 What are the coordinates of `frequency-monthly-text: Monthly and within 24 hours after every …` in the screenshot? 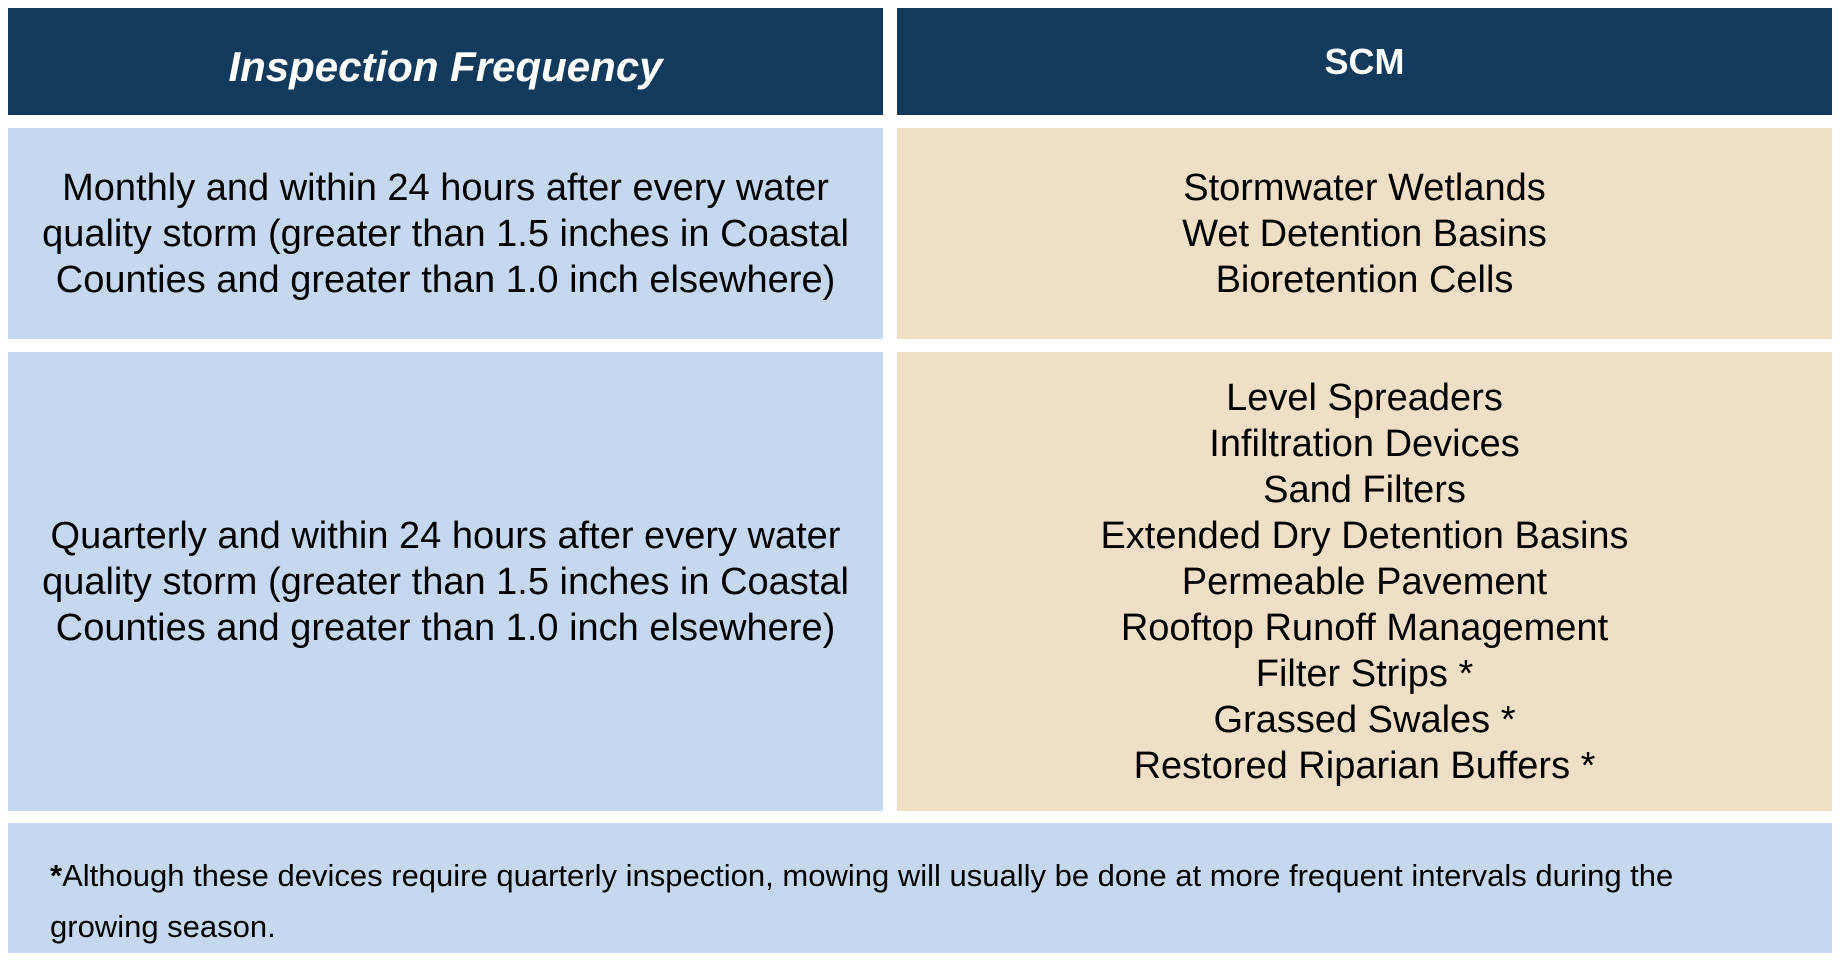 It's located at (445, 233).